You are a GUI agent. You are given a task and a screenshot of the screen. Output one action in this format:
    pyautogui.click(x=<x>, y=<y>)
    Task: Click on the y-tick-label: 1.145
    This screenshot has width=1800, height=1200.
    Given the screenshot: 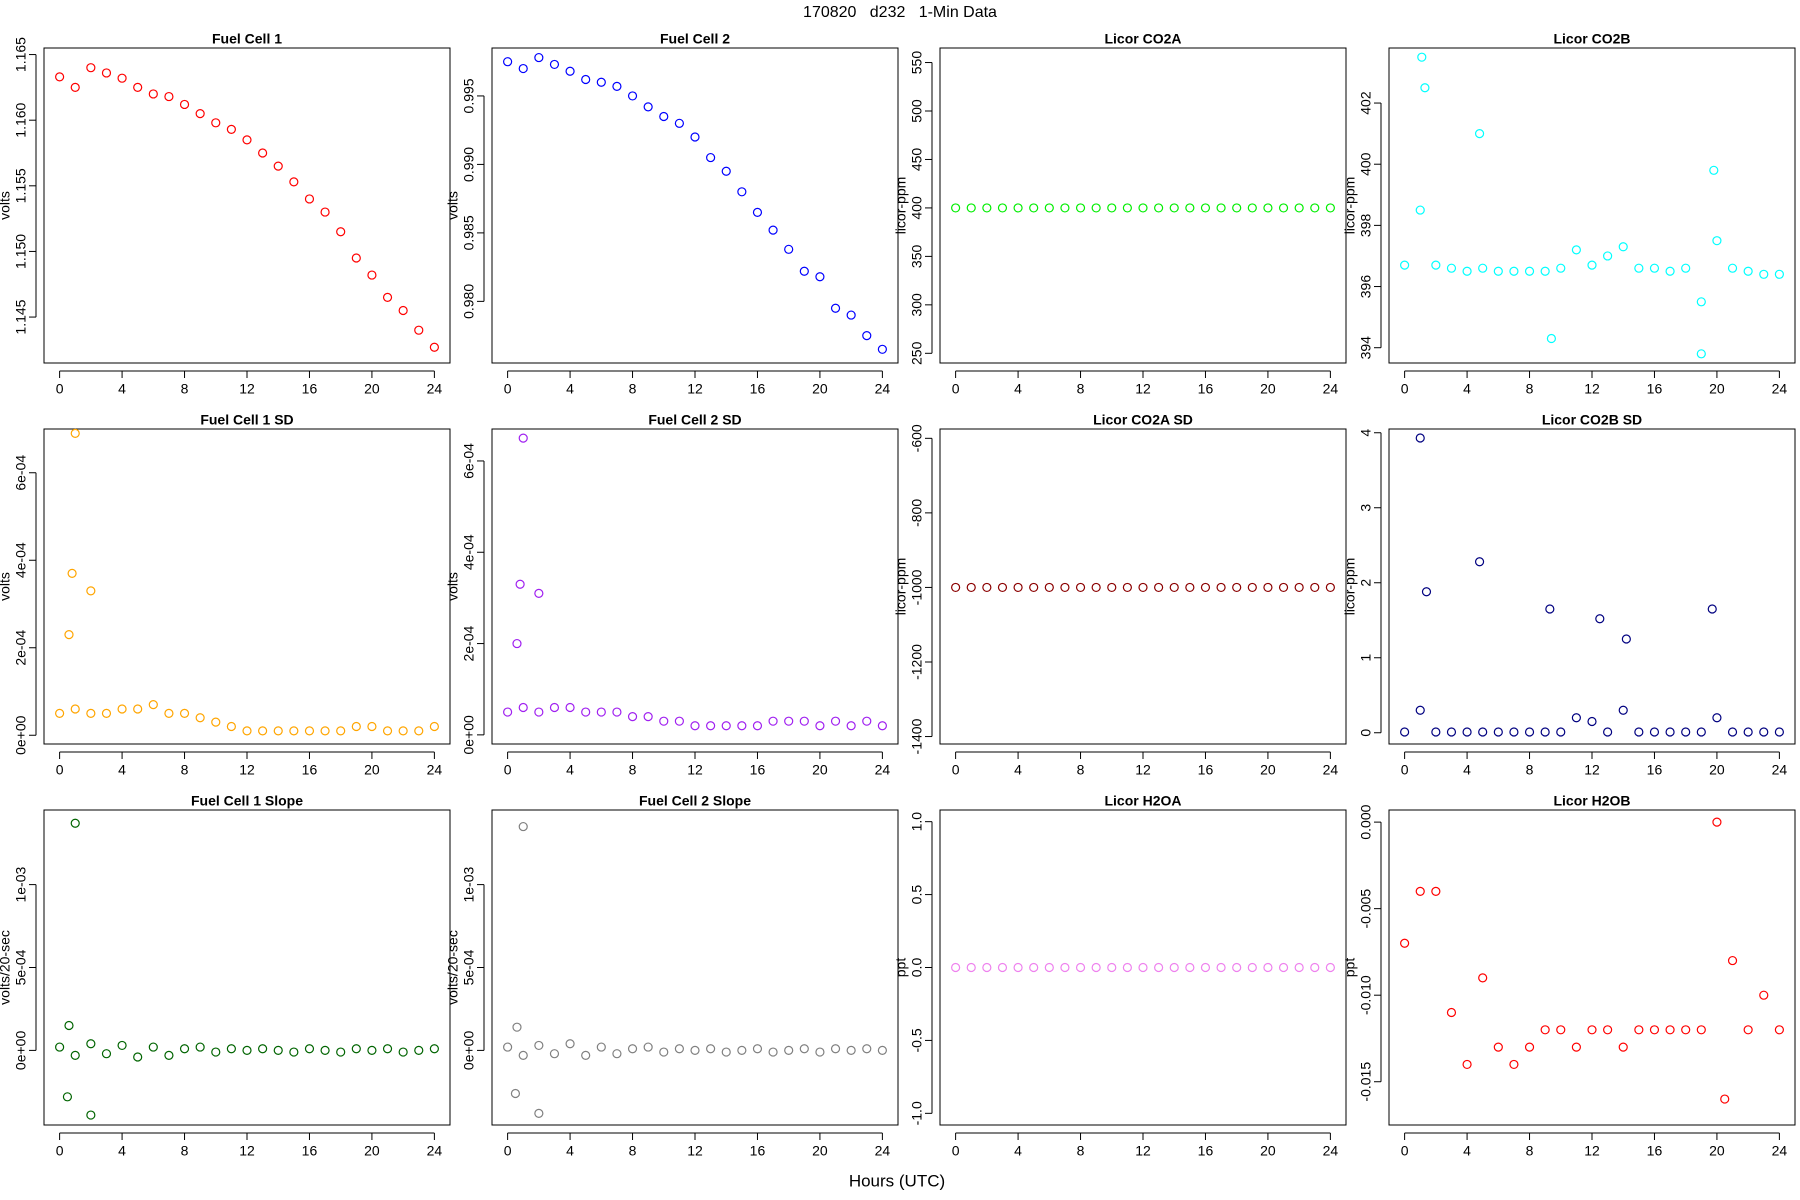 What is the action you would take?
    pyautogui.click(x=21, y=316)
    